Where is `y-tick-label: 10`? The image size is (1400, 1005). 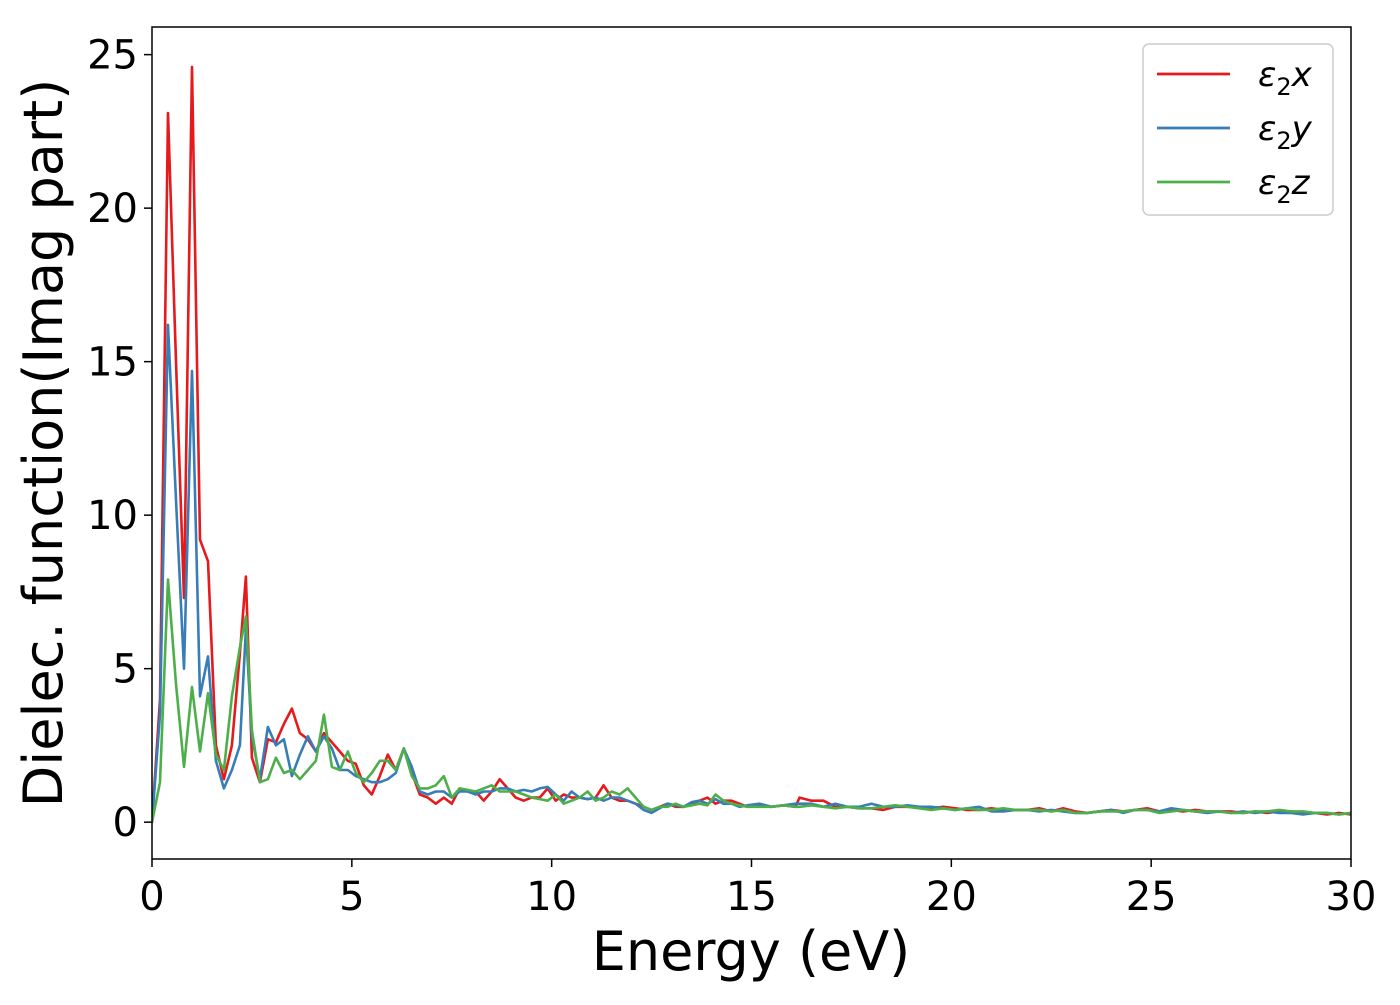 y-tick-label: 10 is located at coordinates (112, 516).